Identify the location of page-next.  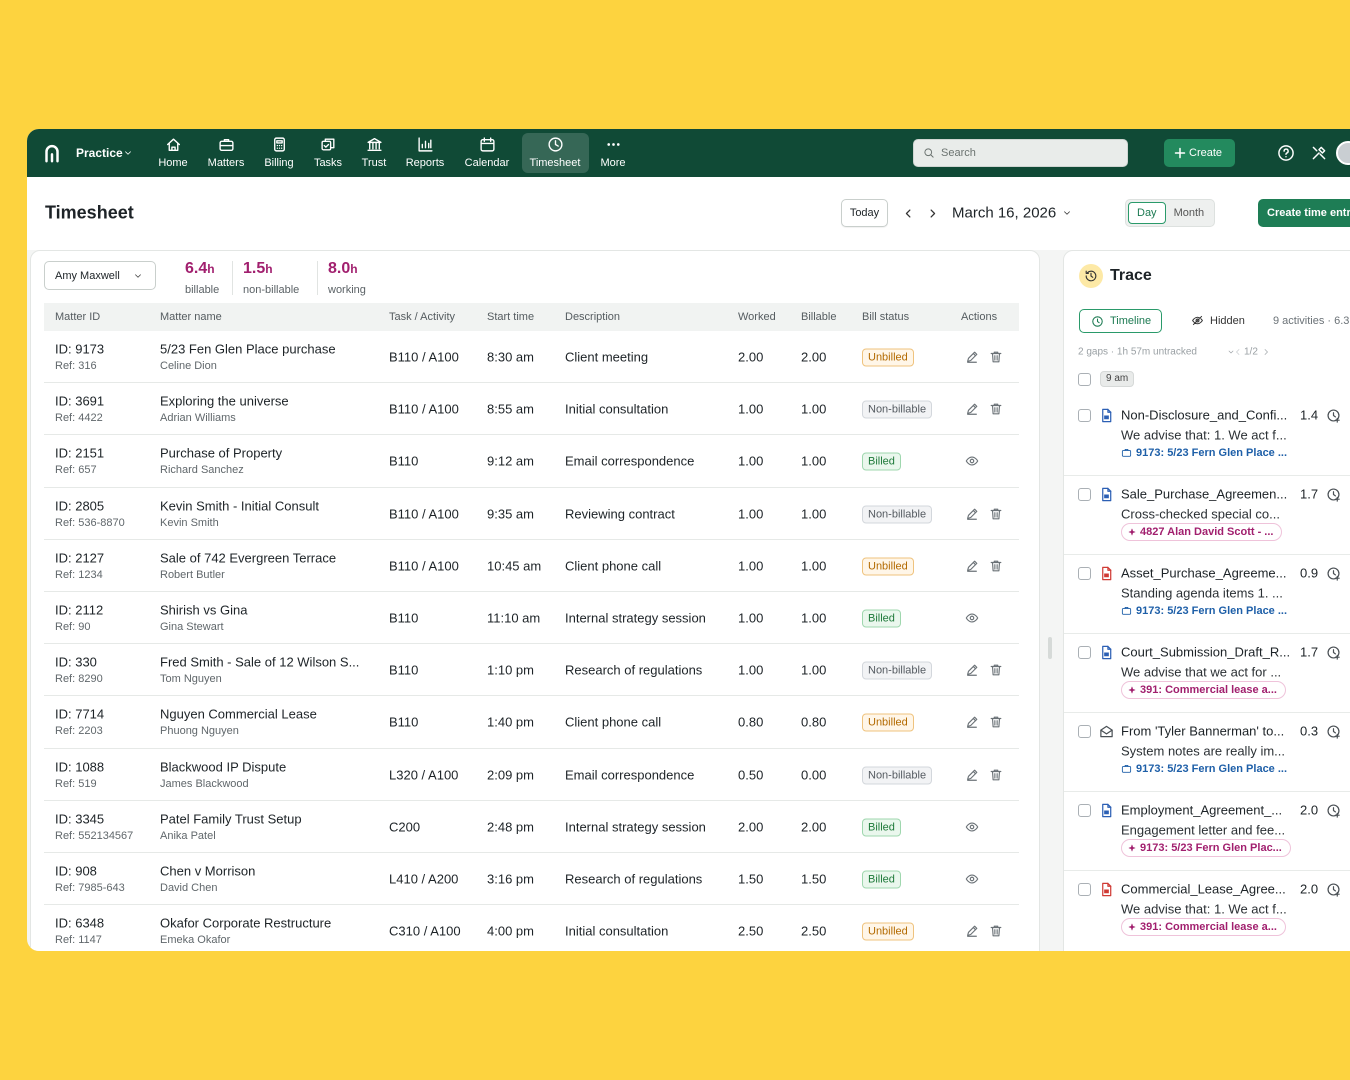
(1266, 352).